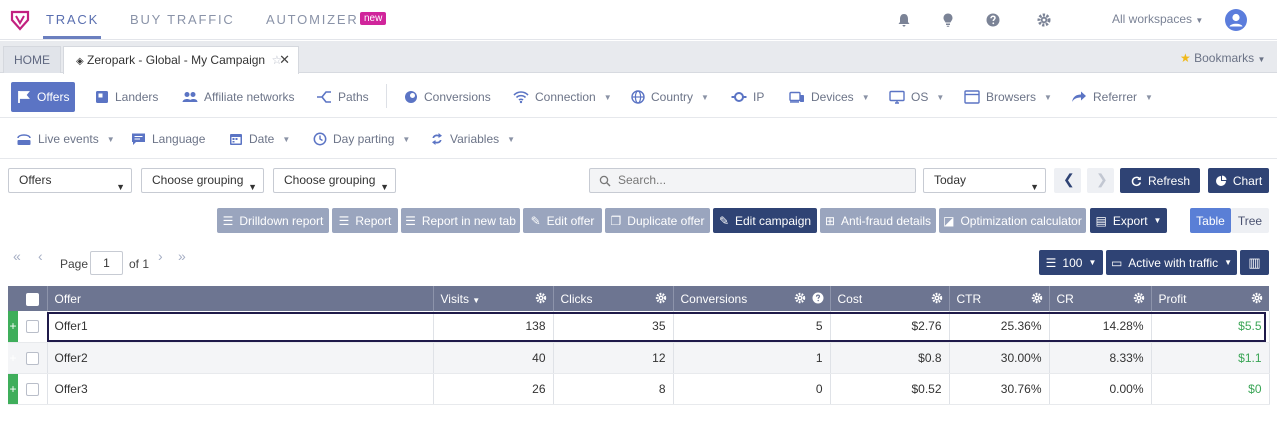  I want to click on date-range-select: Today ▼, so click(984, 180).